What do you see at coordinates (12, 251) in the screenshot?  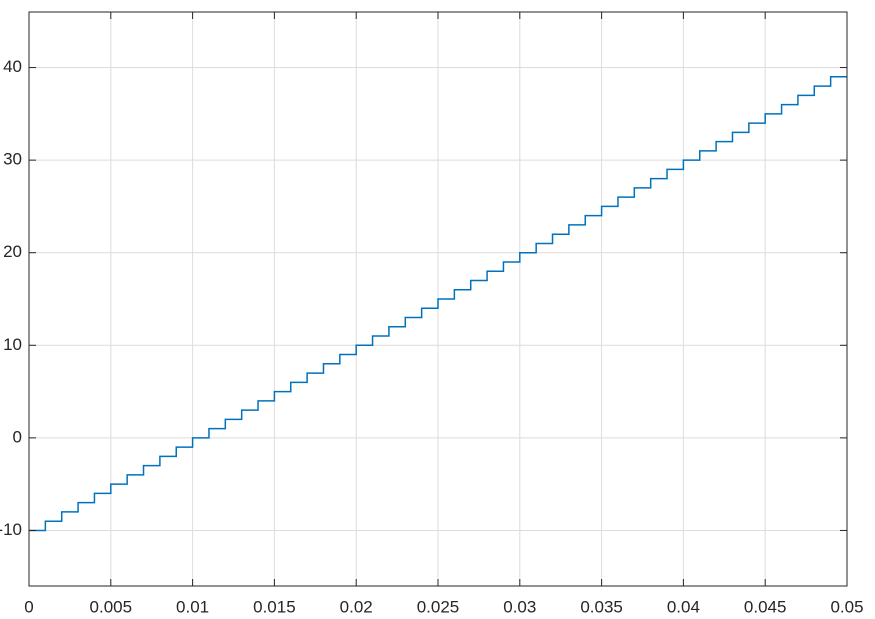 I see `y-tick-label: 20` at bounding box center [12, 251].